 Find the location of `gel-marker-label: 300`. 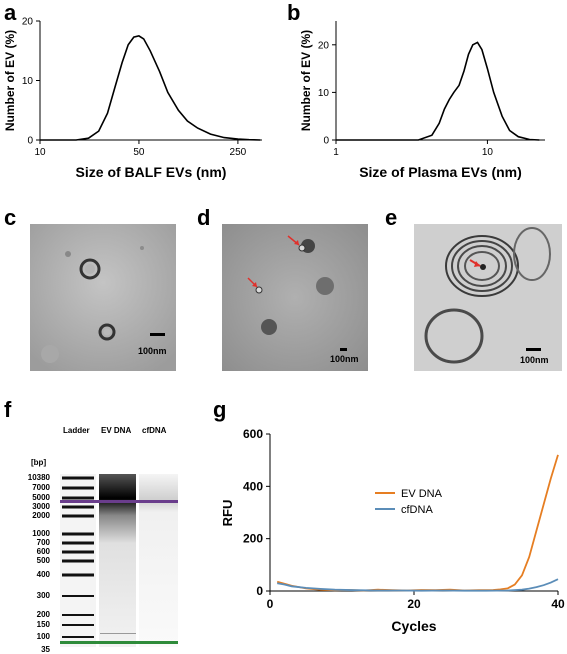

gel-marker-label: 300 is located at coordinates (43, 595).